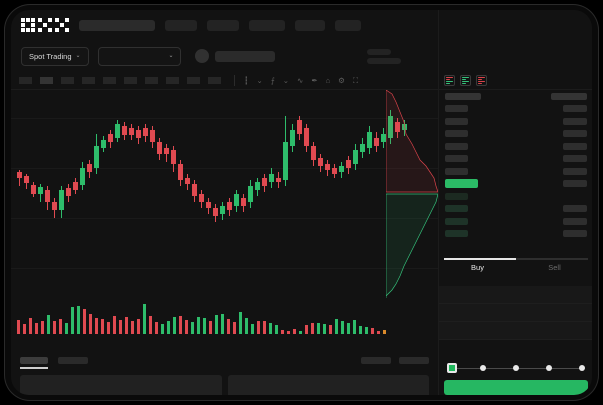  Describe the element at coordinates (515, 183) in the screenshot. I see `orderbook-last-price-row` at that location.